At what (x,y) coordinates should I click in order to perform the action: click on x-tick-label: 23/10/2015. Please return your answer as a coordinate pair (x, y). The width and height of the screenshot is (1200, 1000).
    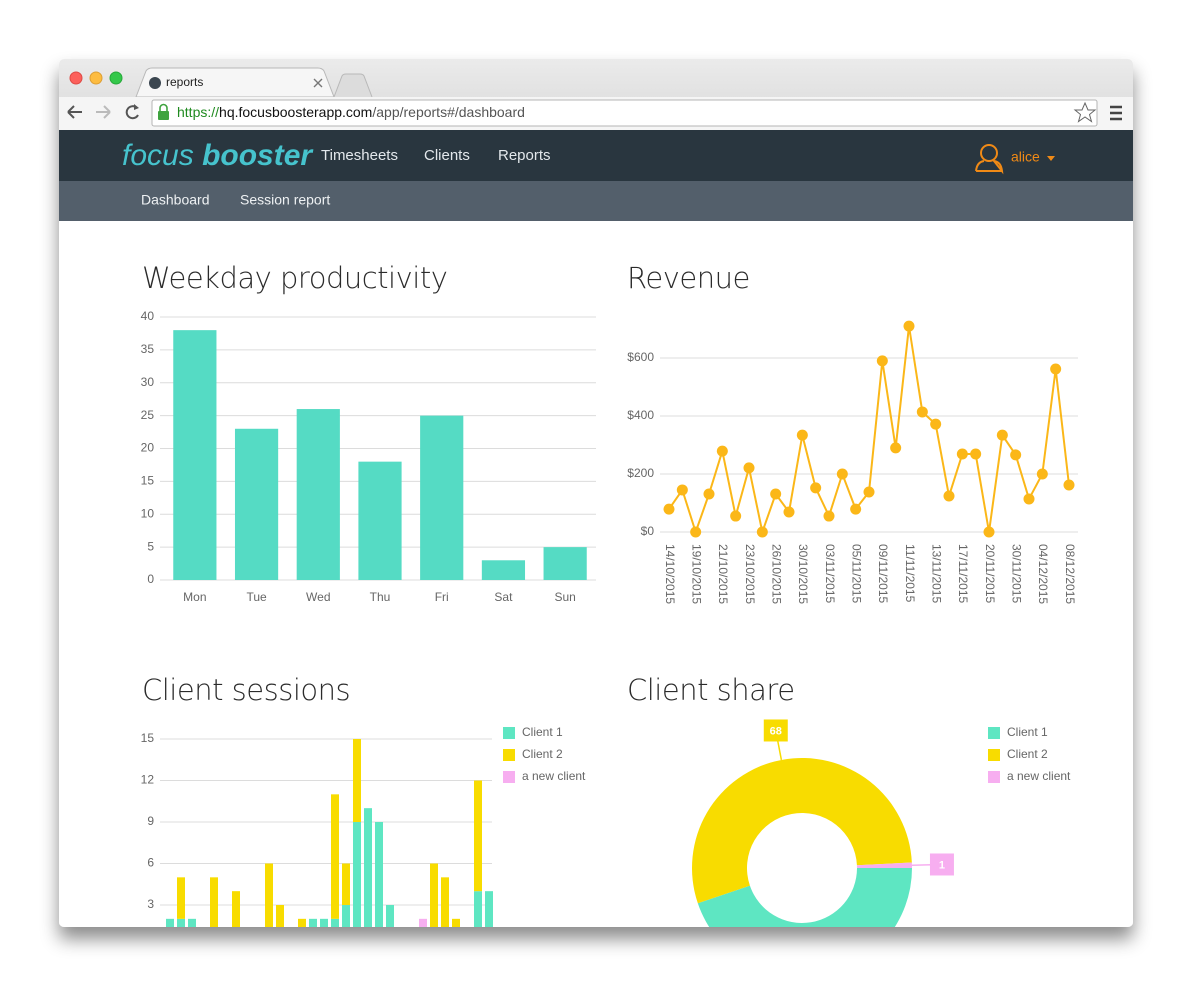
    Looking at the image, I should click on (750, 574).